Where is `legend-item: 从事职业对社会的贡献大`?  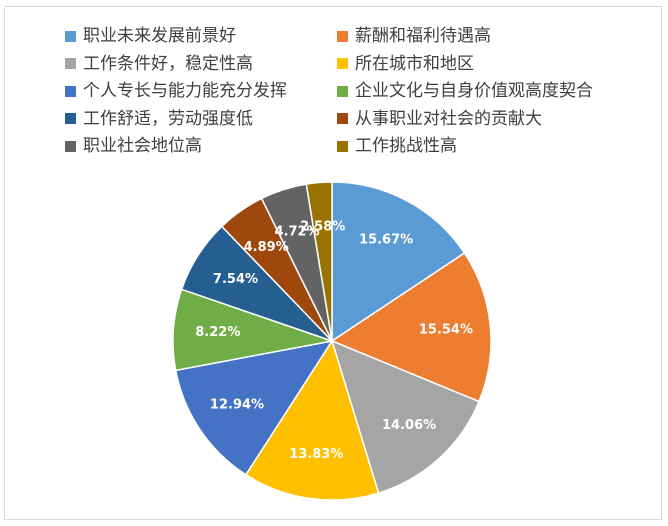 legend-item: 从事职业对社会的贡献大 is located at coordinates (439, 119).